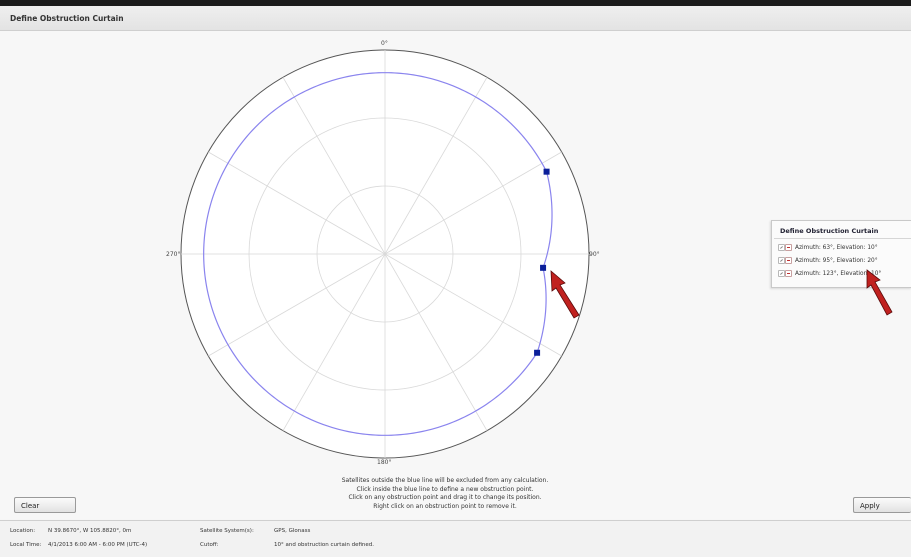 This screenshot has height=557, width=911. Describe the element at coordinates (842, 238) in the screenshot. I see `panel-divider` at that location.